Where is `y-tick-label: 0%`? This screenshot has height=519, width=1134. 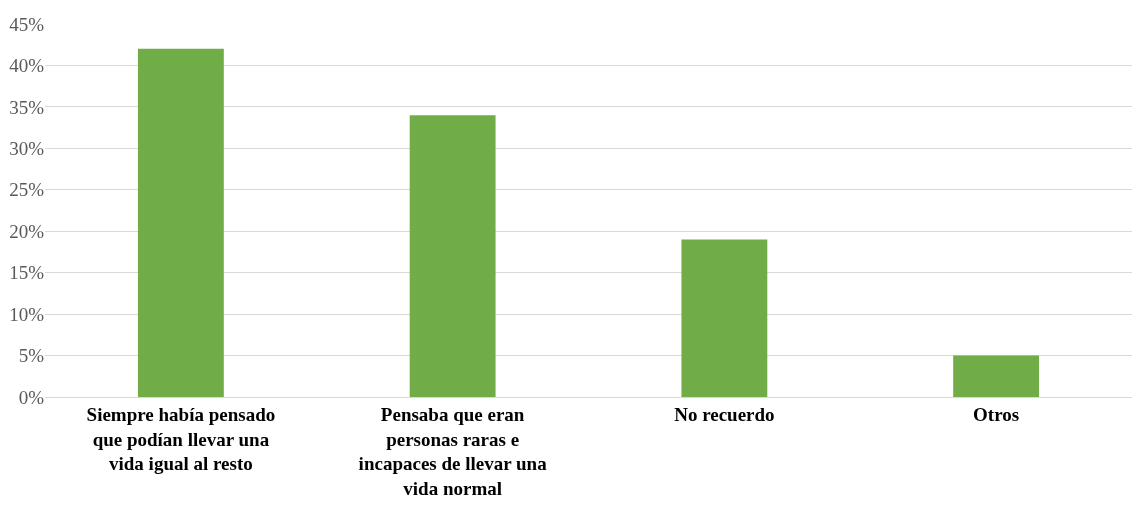
y-tick-label: 0% is located at coordinates (31, 397).